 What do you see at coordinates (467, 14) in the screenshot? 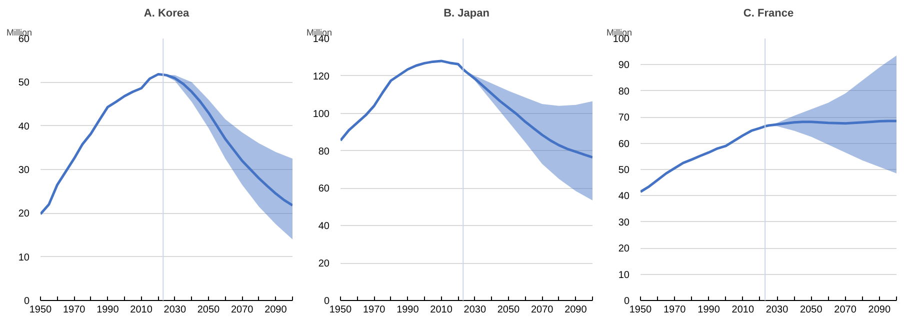
I see `chart-title: B. Japan` at bounding box center [467, 14].